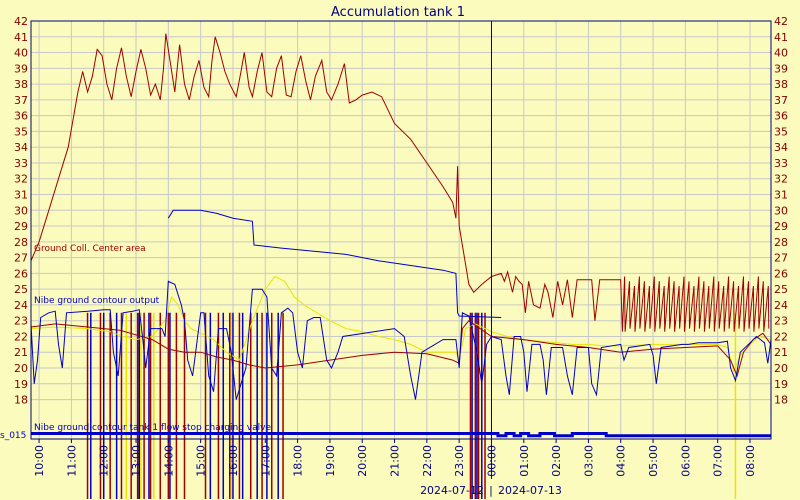  I want to click on y-tick-label-left: 24, so click(21, 305).